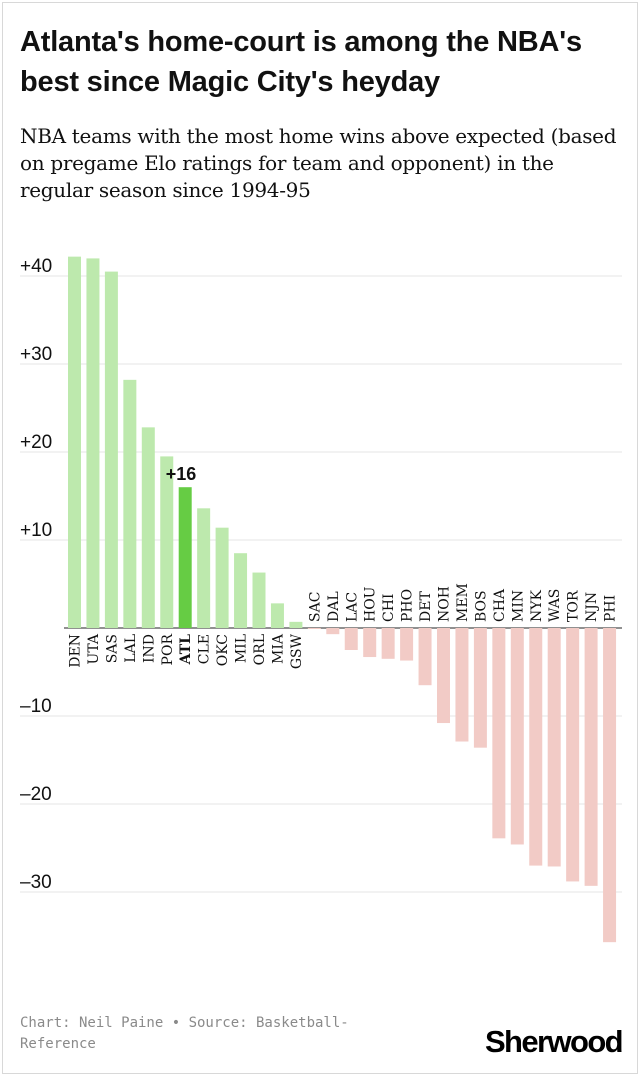 The image size is (642, 1078). I want to click on annotations: +16, so click(181, 474).